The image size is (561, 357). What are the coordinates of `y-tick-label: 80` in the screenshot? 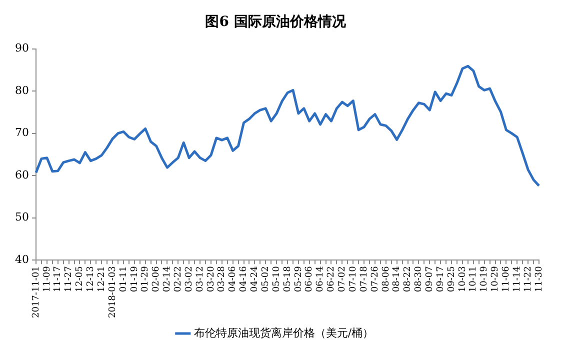 It's located at (21, 90).